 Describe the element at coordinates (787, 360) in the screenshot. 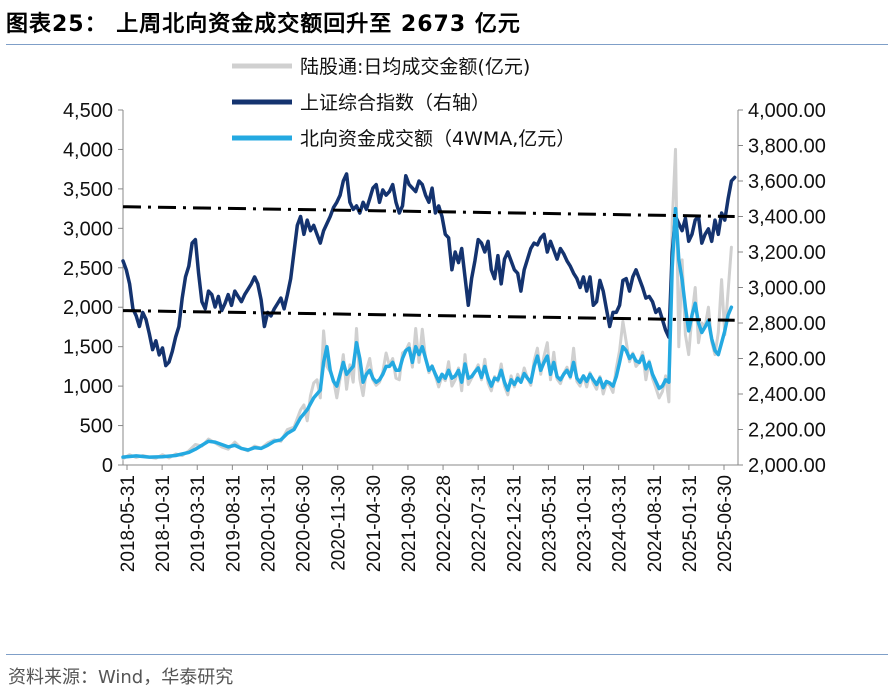

I see `right-axis-tick-label: 2,600.00` at that location.